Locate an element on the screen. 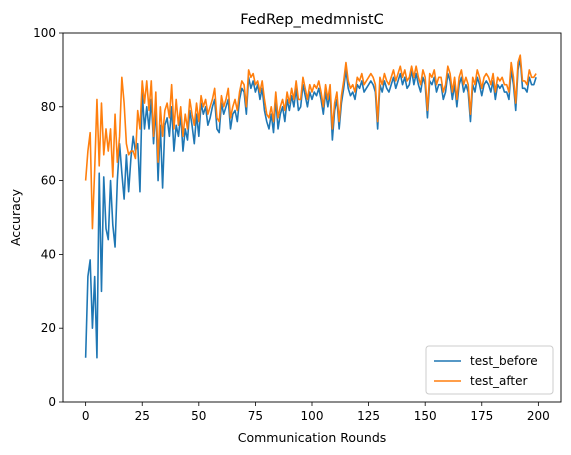 This screenshot has width=571, height=455. x-axis: 0 25 50 75 100 125 150 175 200 is located at coordinates (316, 412).